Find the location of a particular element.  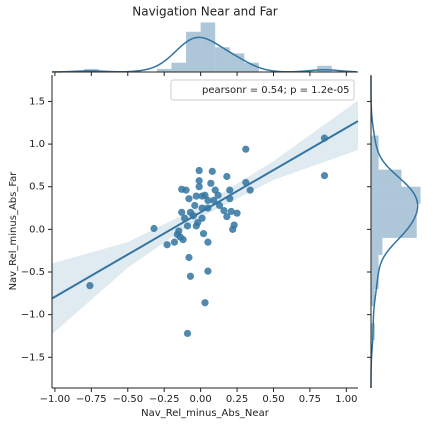

legend-box is located at coordinates (262, 90).